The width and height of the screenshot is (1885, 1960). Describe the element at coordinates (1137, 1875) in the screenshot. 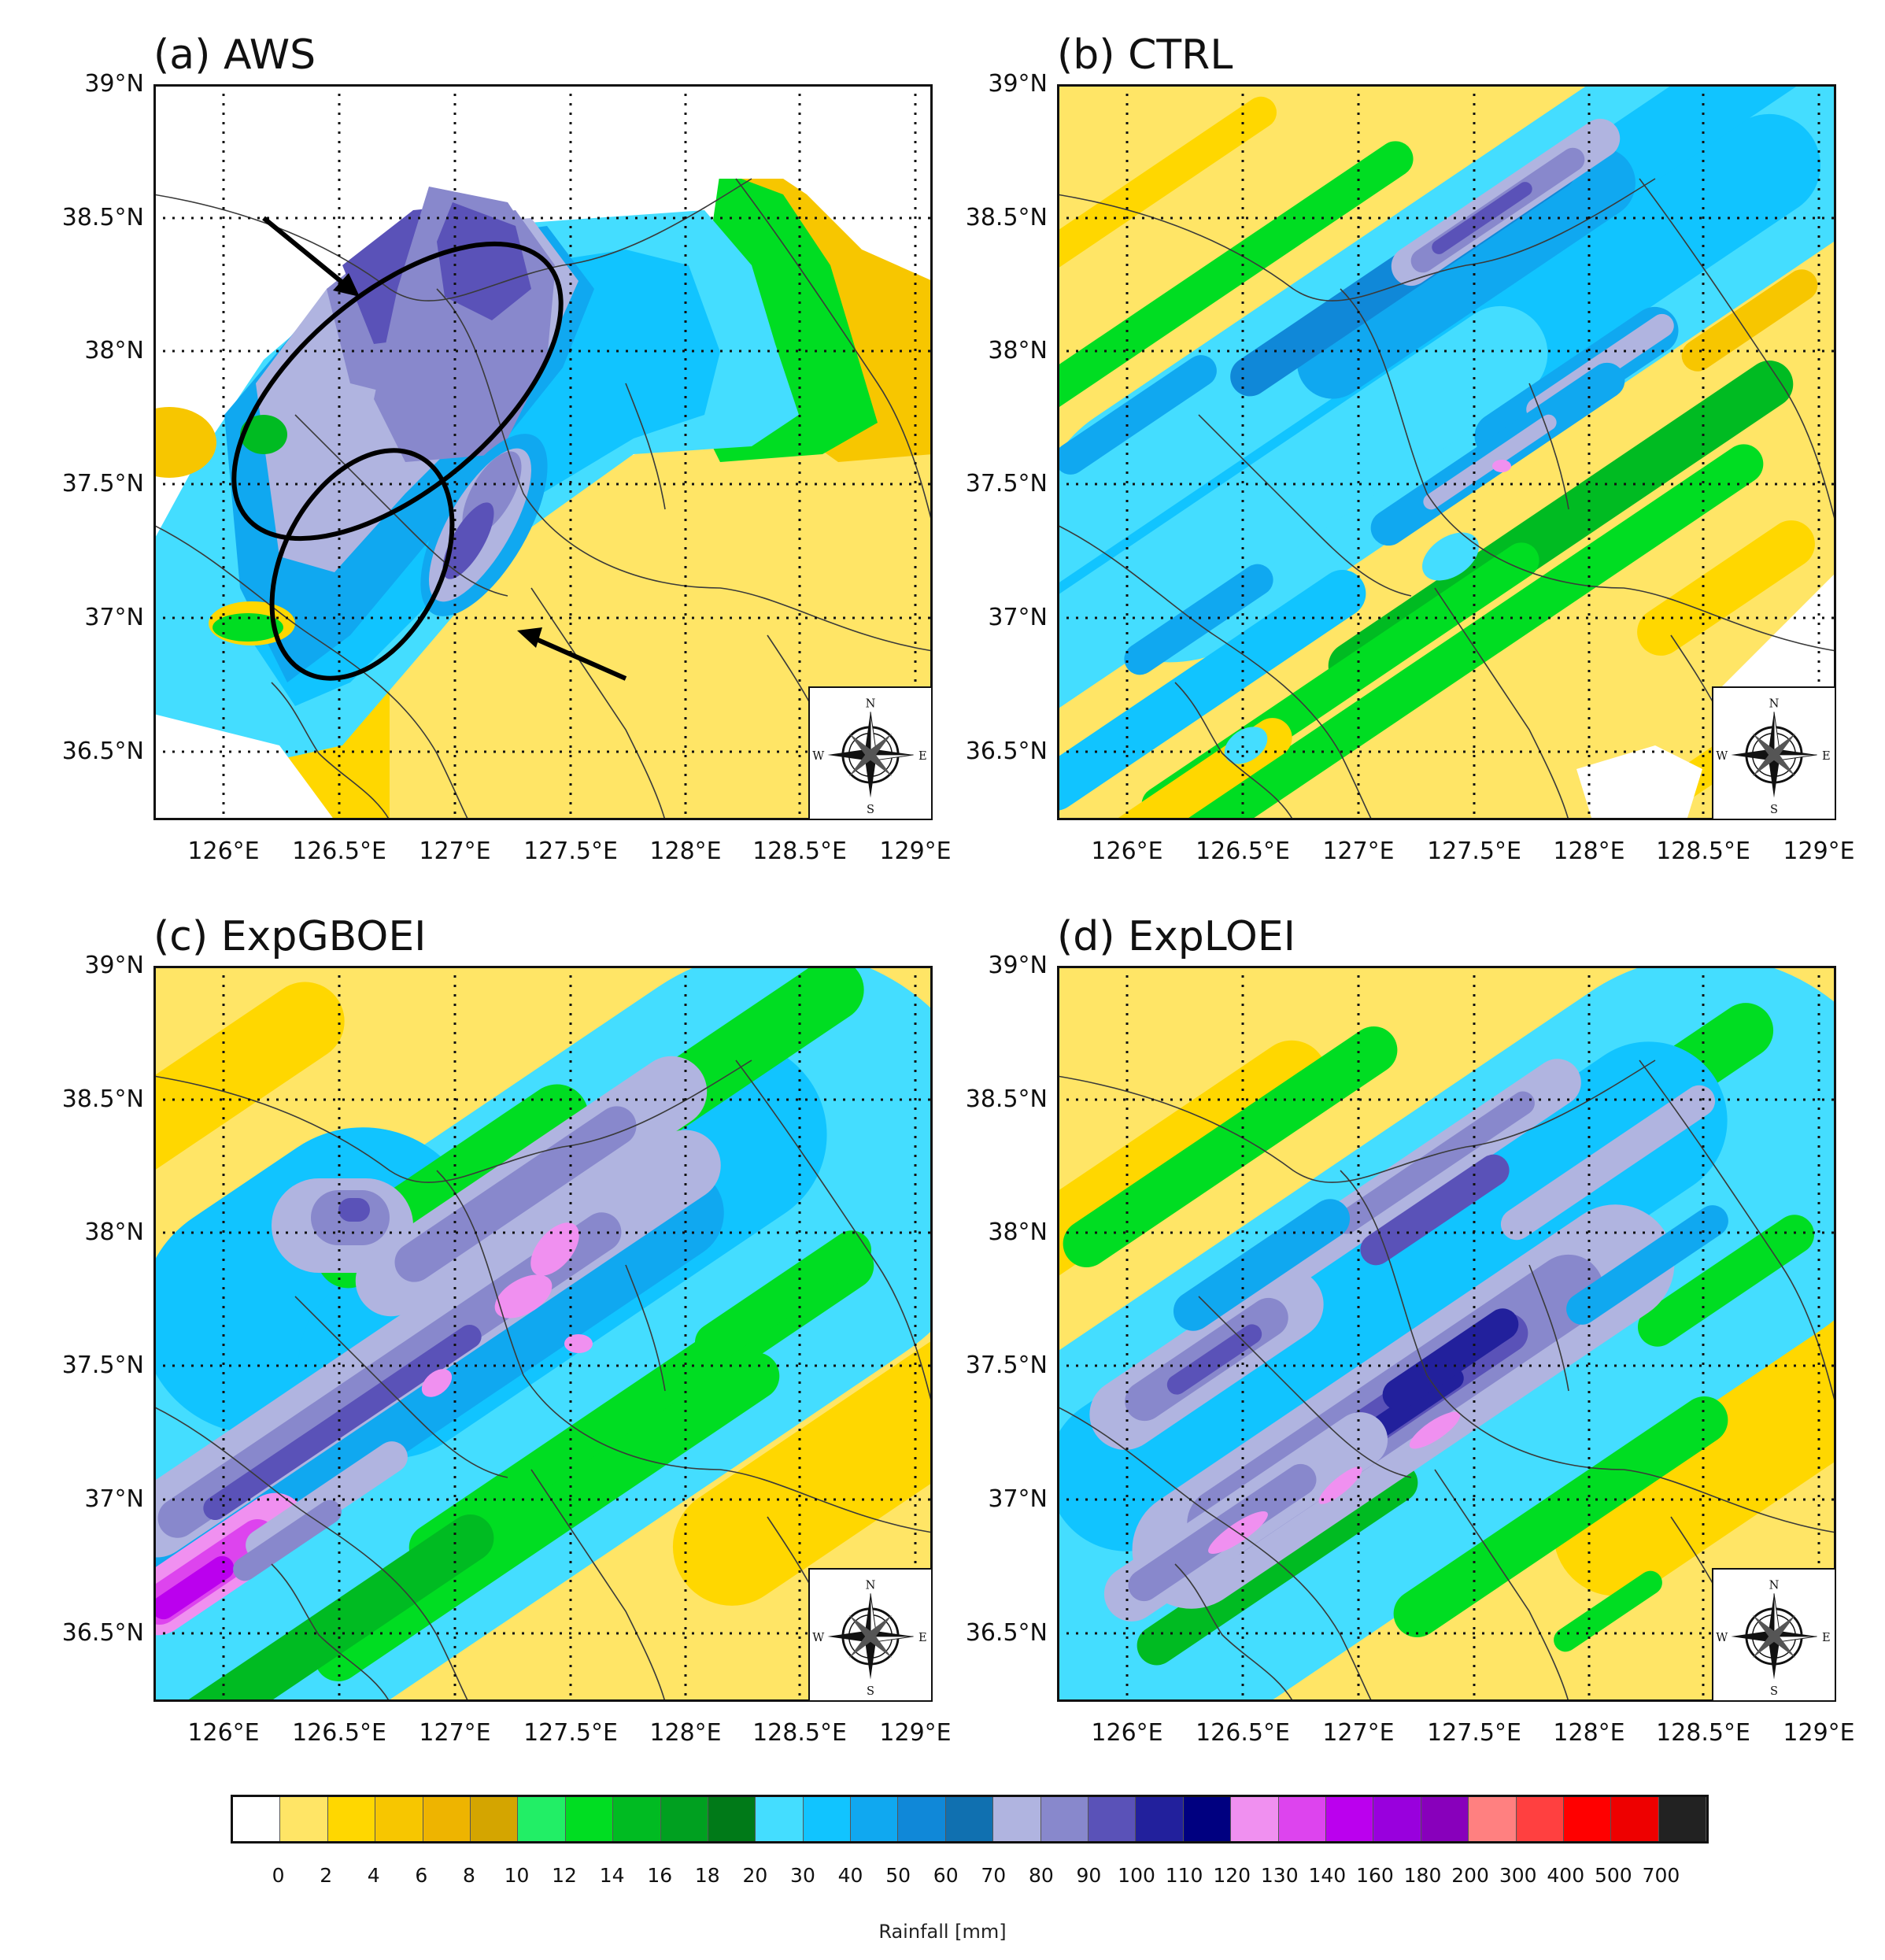

I see `colorbar-tick-label: 100` at that location.